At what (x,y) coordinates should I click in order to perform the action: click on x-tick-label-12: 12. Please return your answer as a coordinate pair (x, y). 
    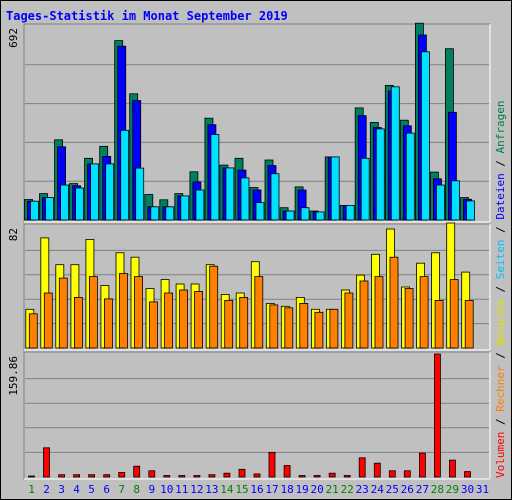
    Looking at the image, I should click on (196, 489).